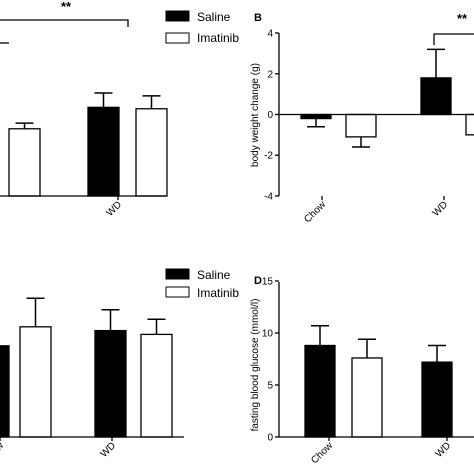 The width and height of the screenshot is (474, 474). Describe the element at coordinates (156, 385) in the screenshot. I see `panel-c-bar-wd-imatinib` at that location.